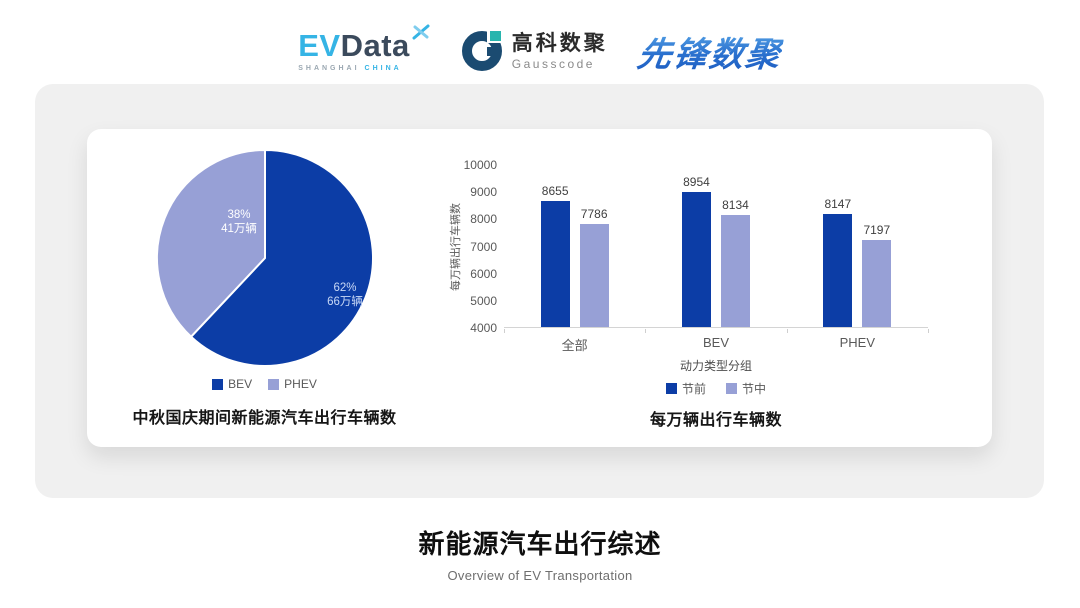 This screenshot has width=1080, height=608. I want to click on y-tick-label: 8000, so click(483, 219).